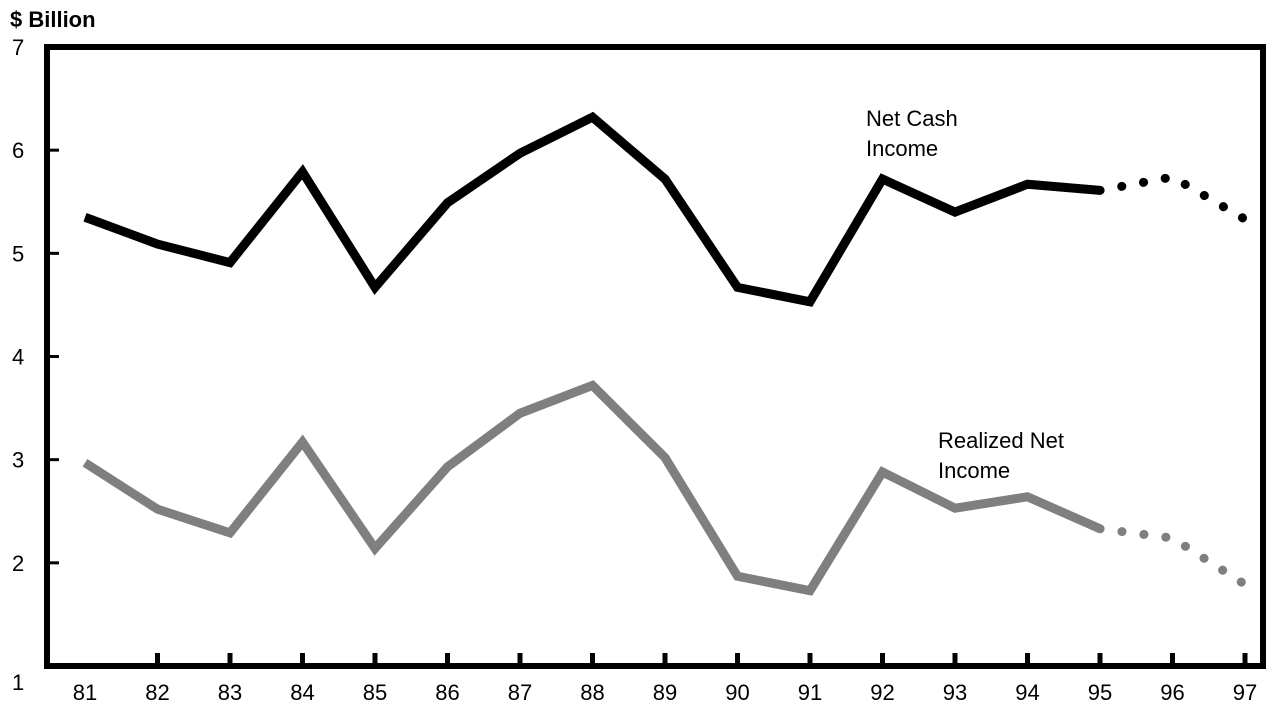 This screenshot has height=708, width=1266. Describe the element at coordinates (302, 692) in the screenshot. I see `x-tick-label: 84` at that location.